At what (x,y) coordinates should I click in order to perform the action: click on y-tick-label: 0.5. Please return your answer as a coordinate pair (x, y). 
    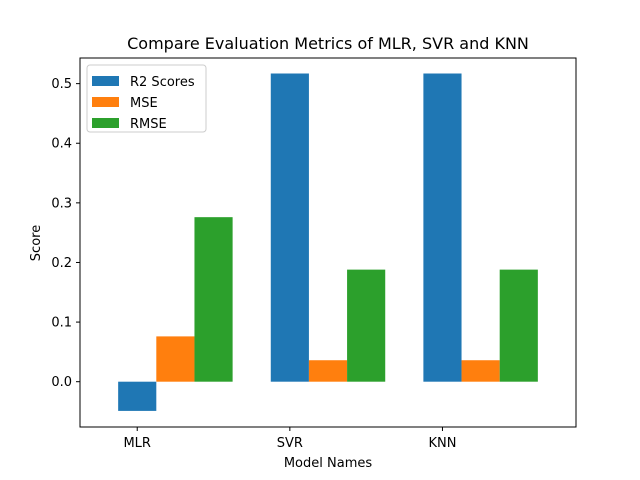
    Looking at the image, I should click on (61, 84).